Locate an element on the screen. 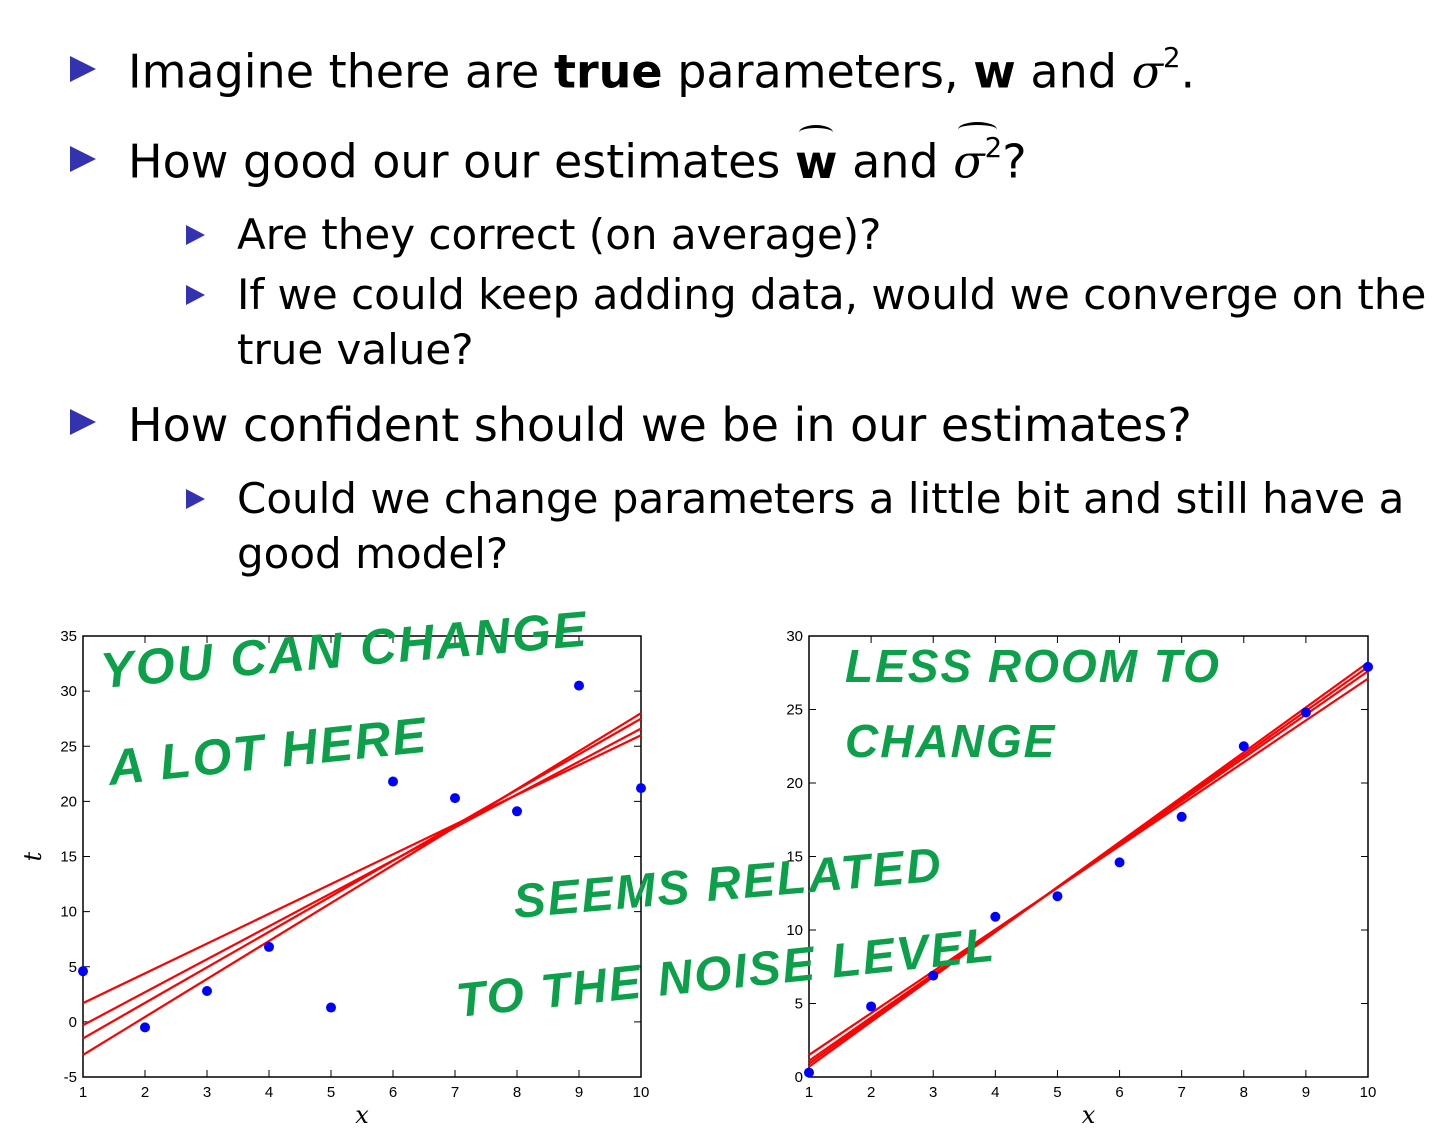 This screenshot has width=1438, height=1131. b1-mid: parameters, is located at coordinates (818, 71).